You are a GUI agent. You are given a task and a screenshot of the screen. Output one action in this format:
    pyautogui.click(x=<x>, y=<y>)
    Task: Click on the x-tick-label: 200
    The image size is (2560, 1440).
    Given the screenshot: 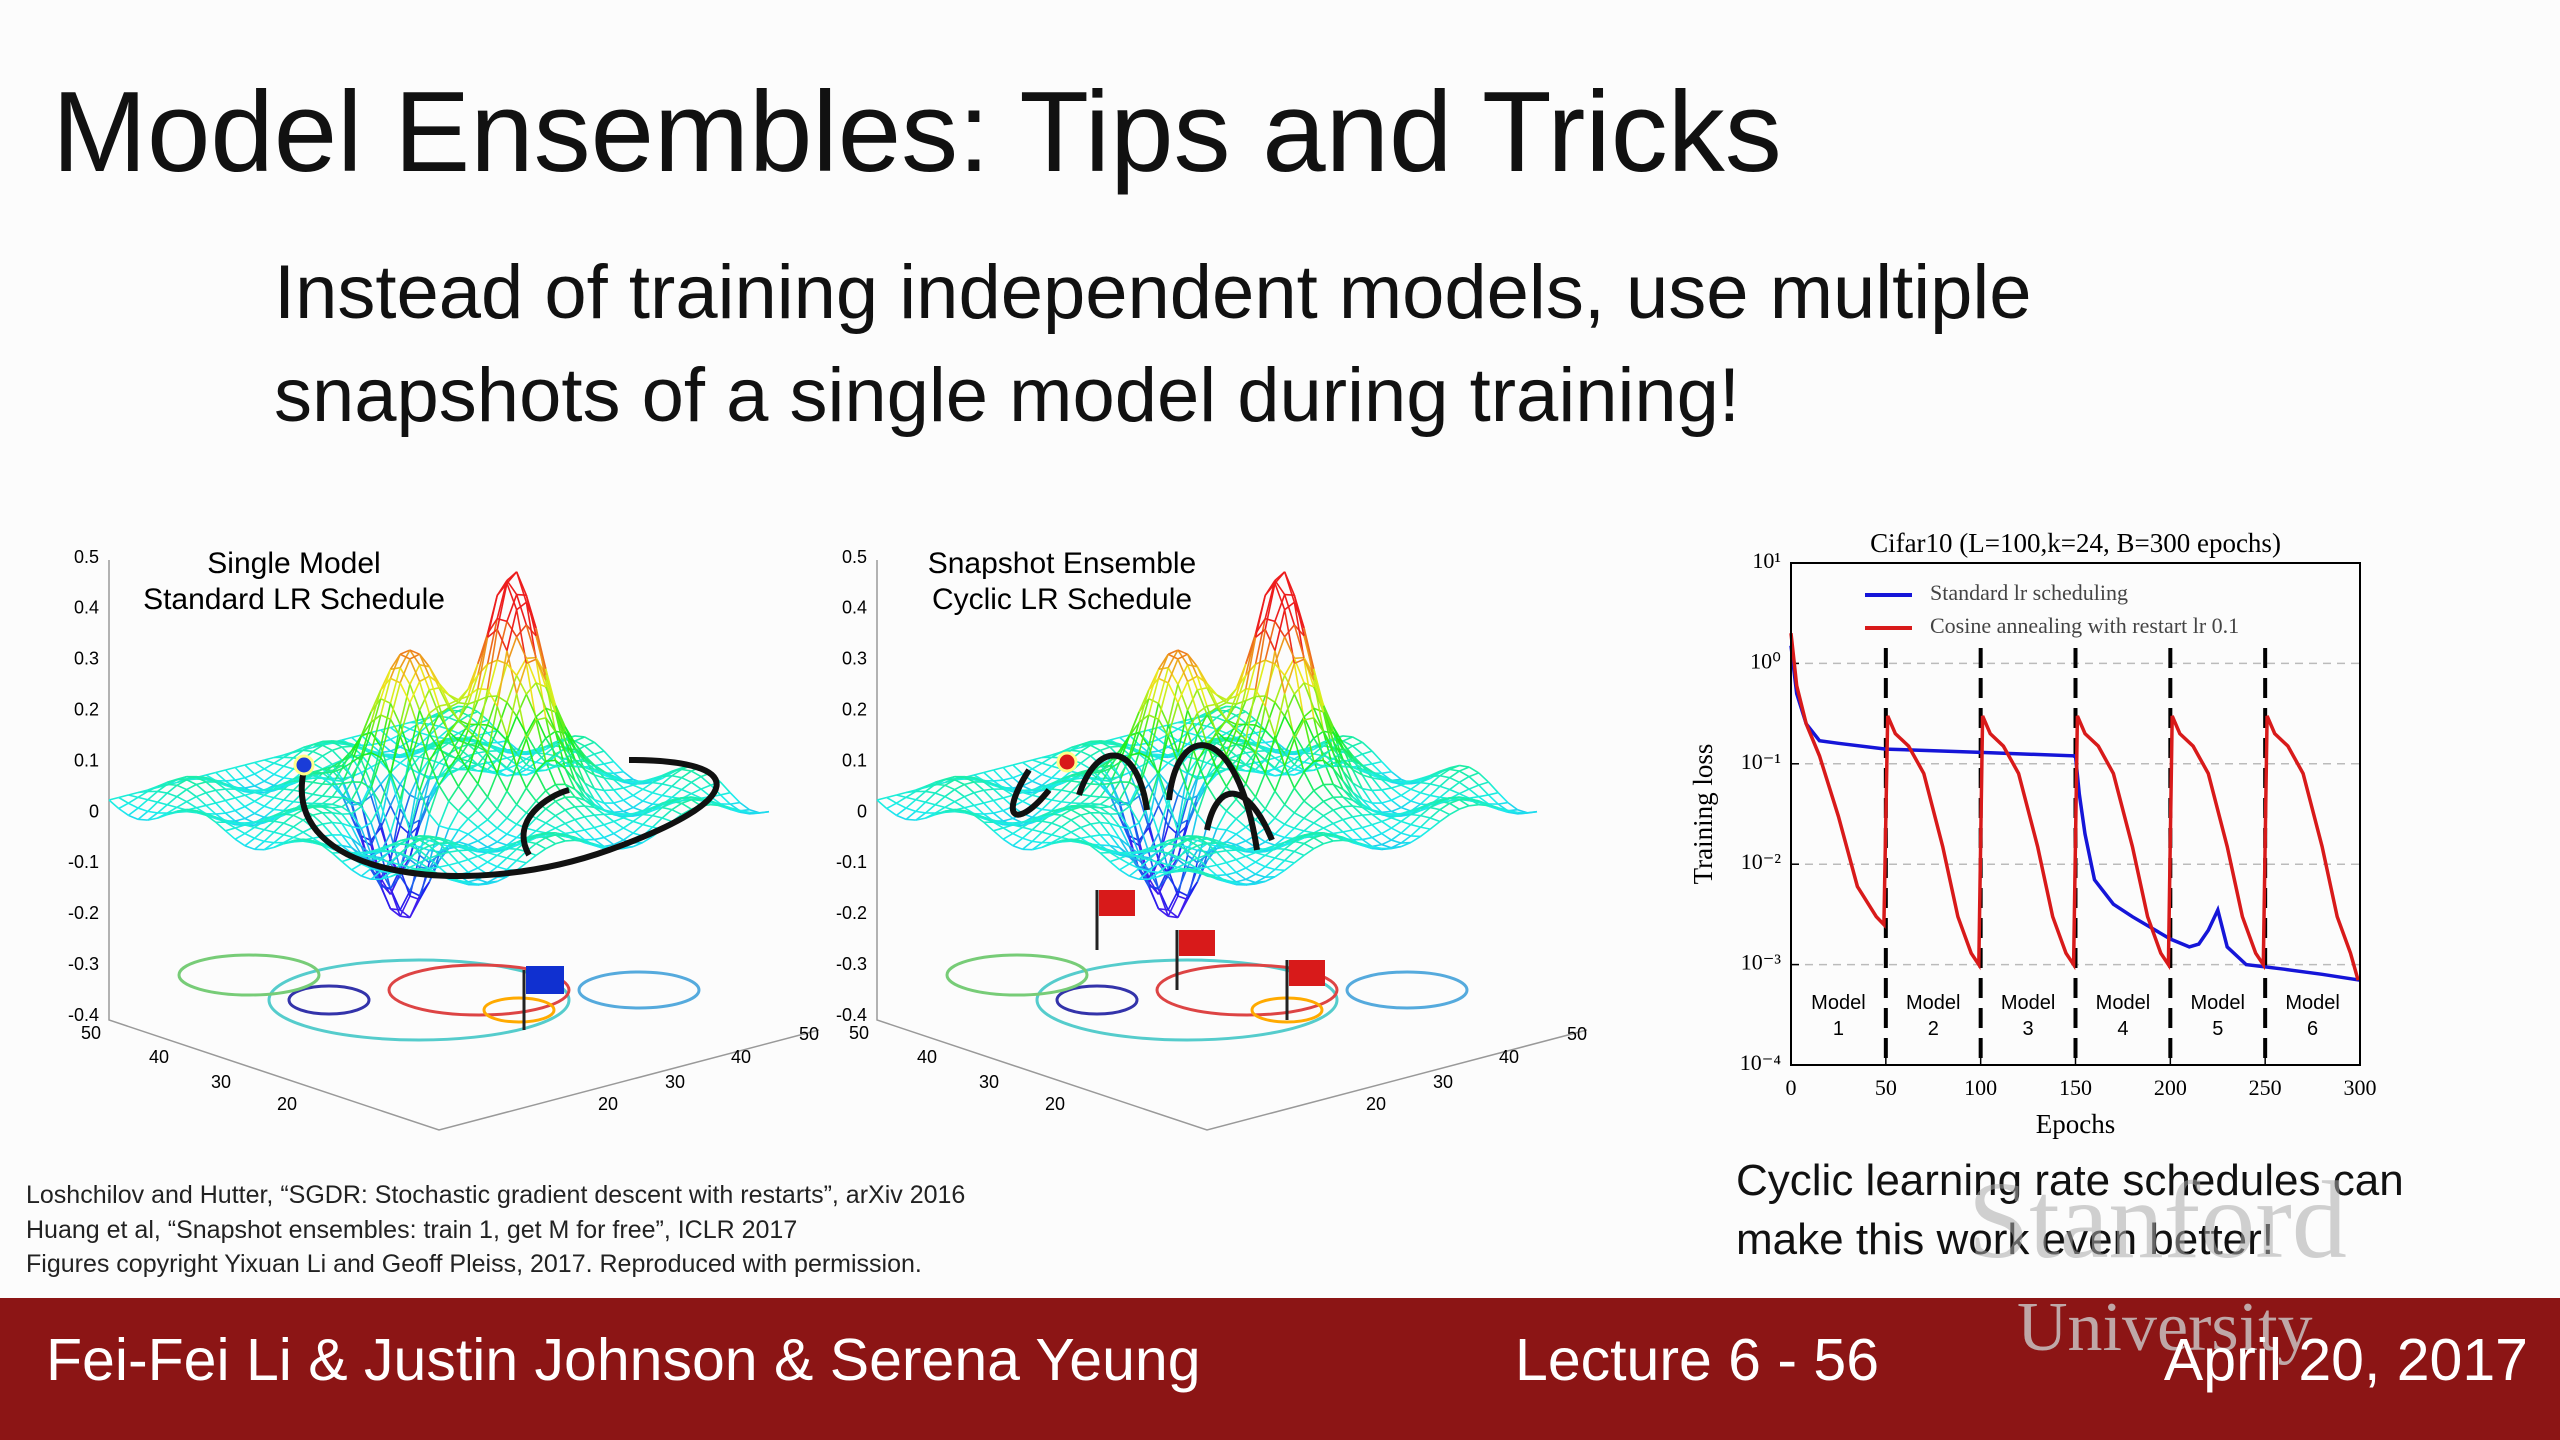 What is the action you would take?
    pyautogui.click(x=2170, y=1087)
    